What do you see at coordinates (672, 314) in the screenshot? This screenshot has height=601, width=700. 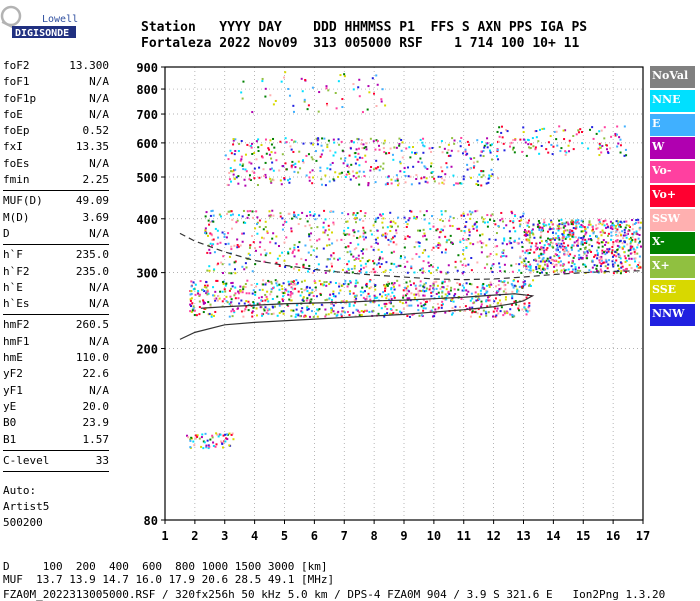 I see `legend-item-nnw: NNW` at bounding box center [672, 314].